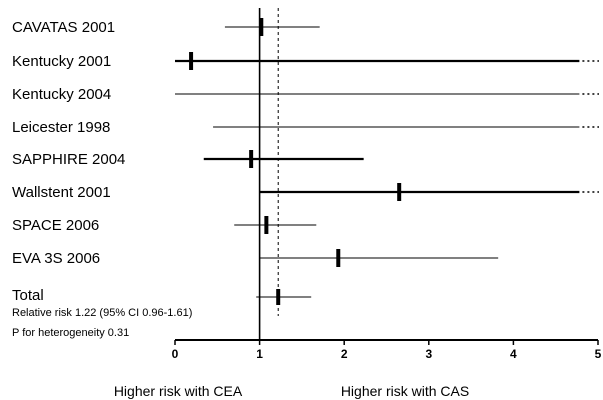 The image size is (603, 400). Describe the element at coordinates (598, 354) in the screenshot. I see `x-tick-label: 5` at that location.